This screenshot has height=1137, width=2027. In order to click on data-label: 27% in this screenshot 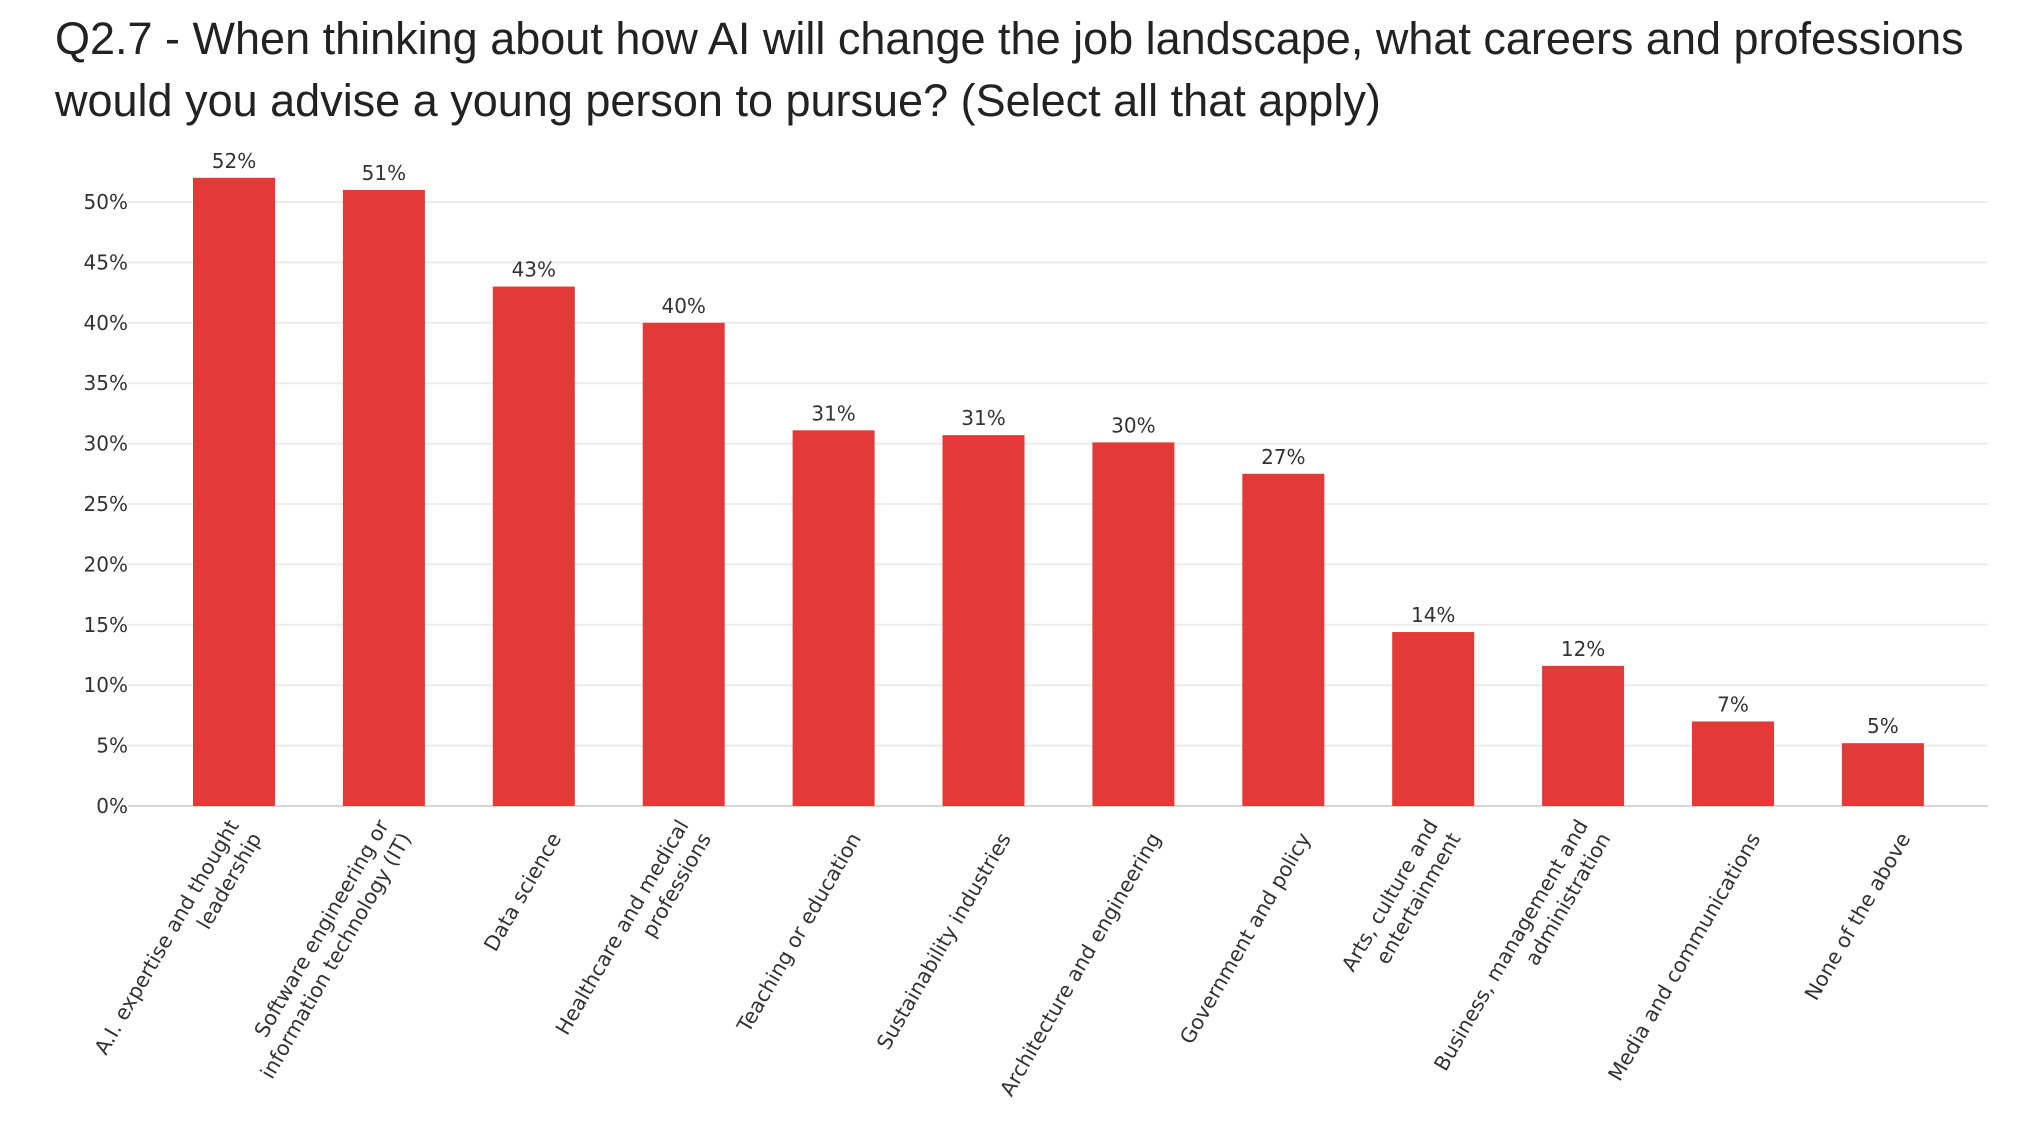, I will do `click(1283, 457)`.